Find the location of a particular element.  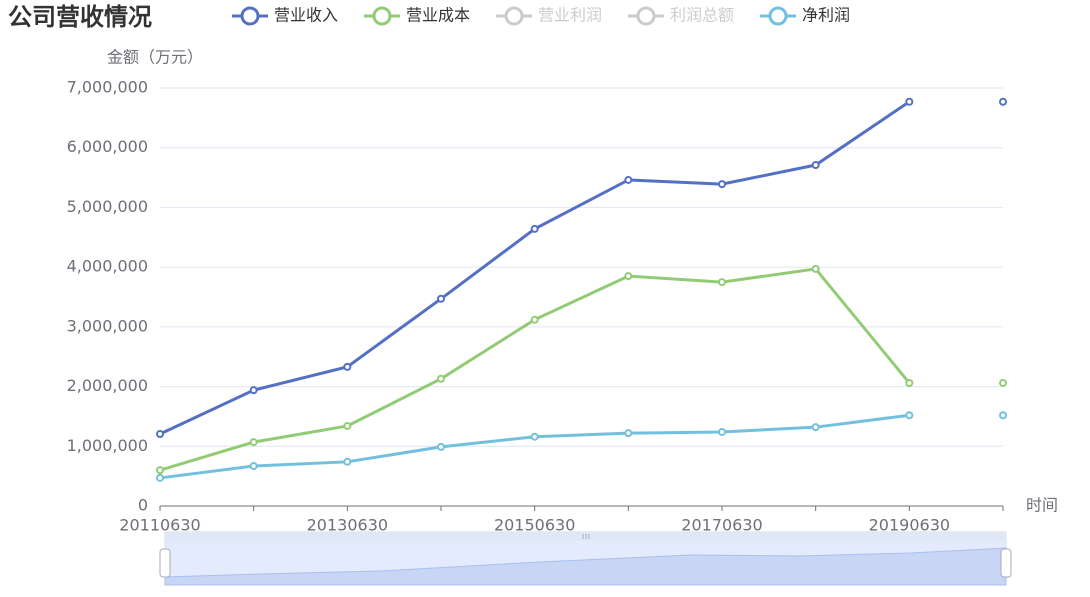

y-tick-label: 2,000,000 is located at coordinates (107, 385).